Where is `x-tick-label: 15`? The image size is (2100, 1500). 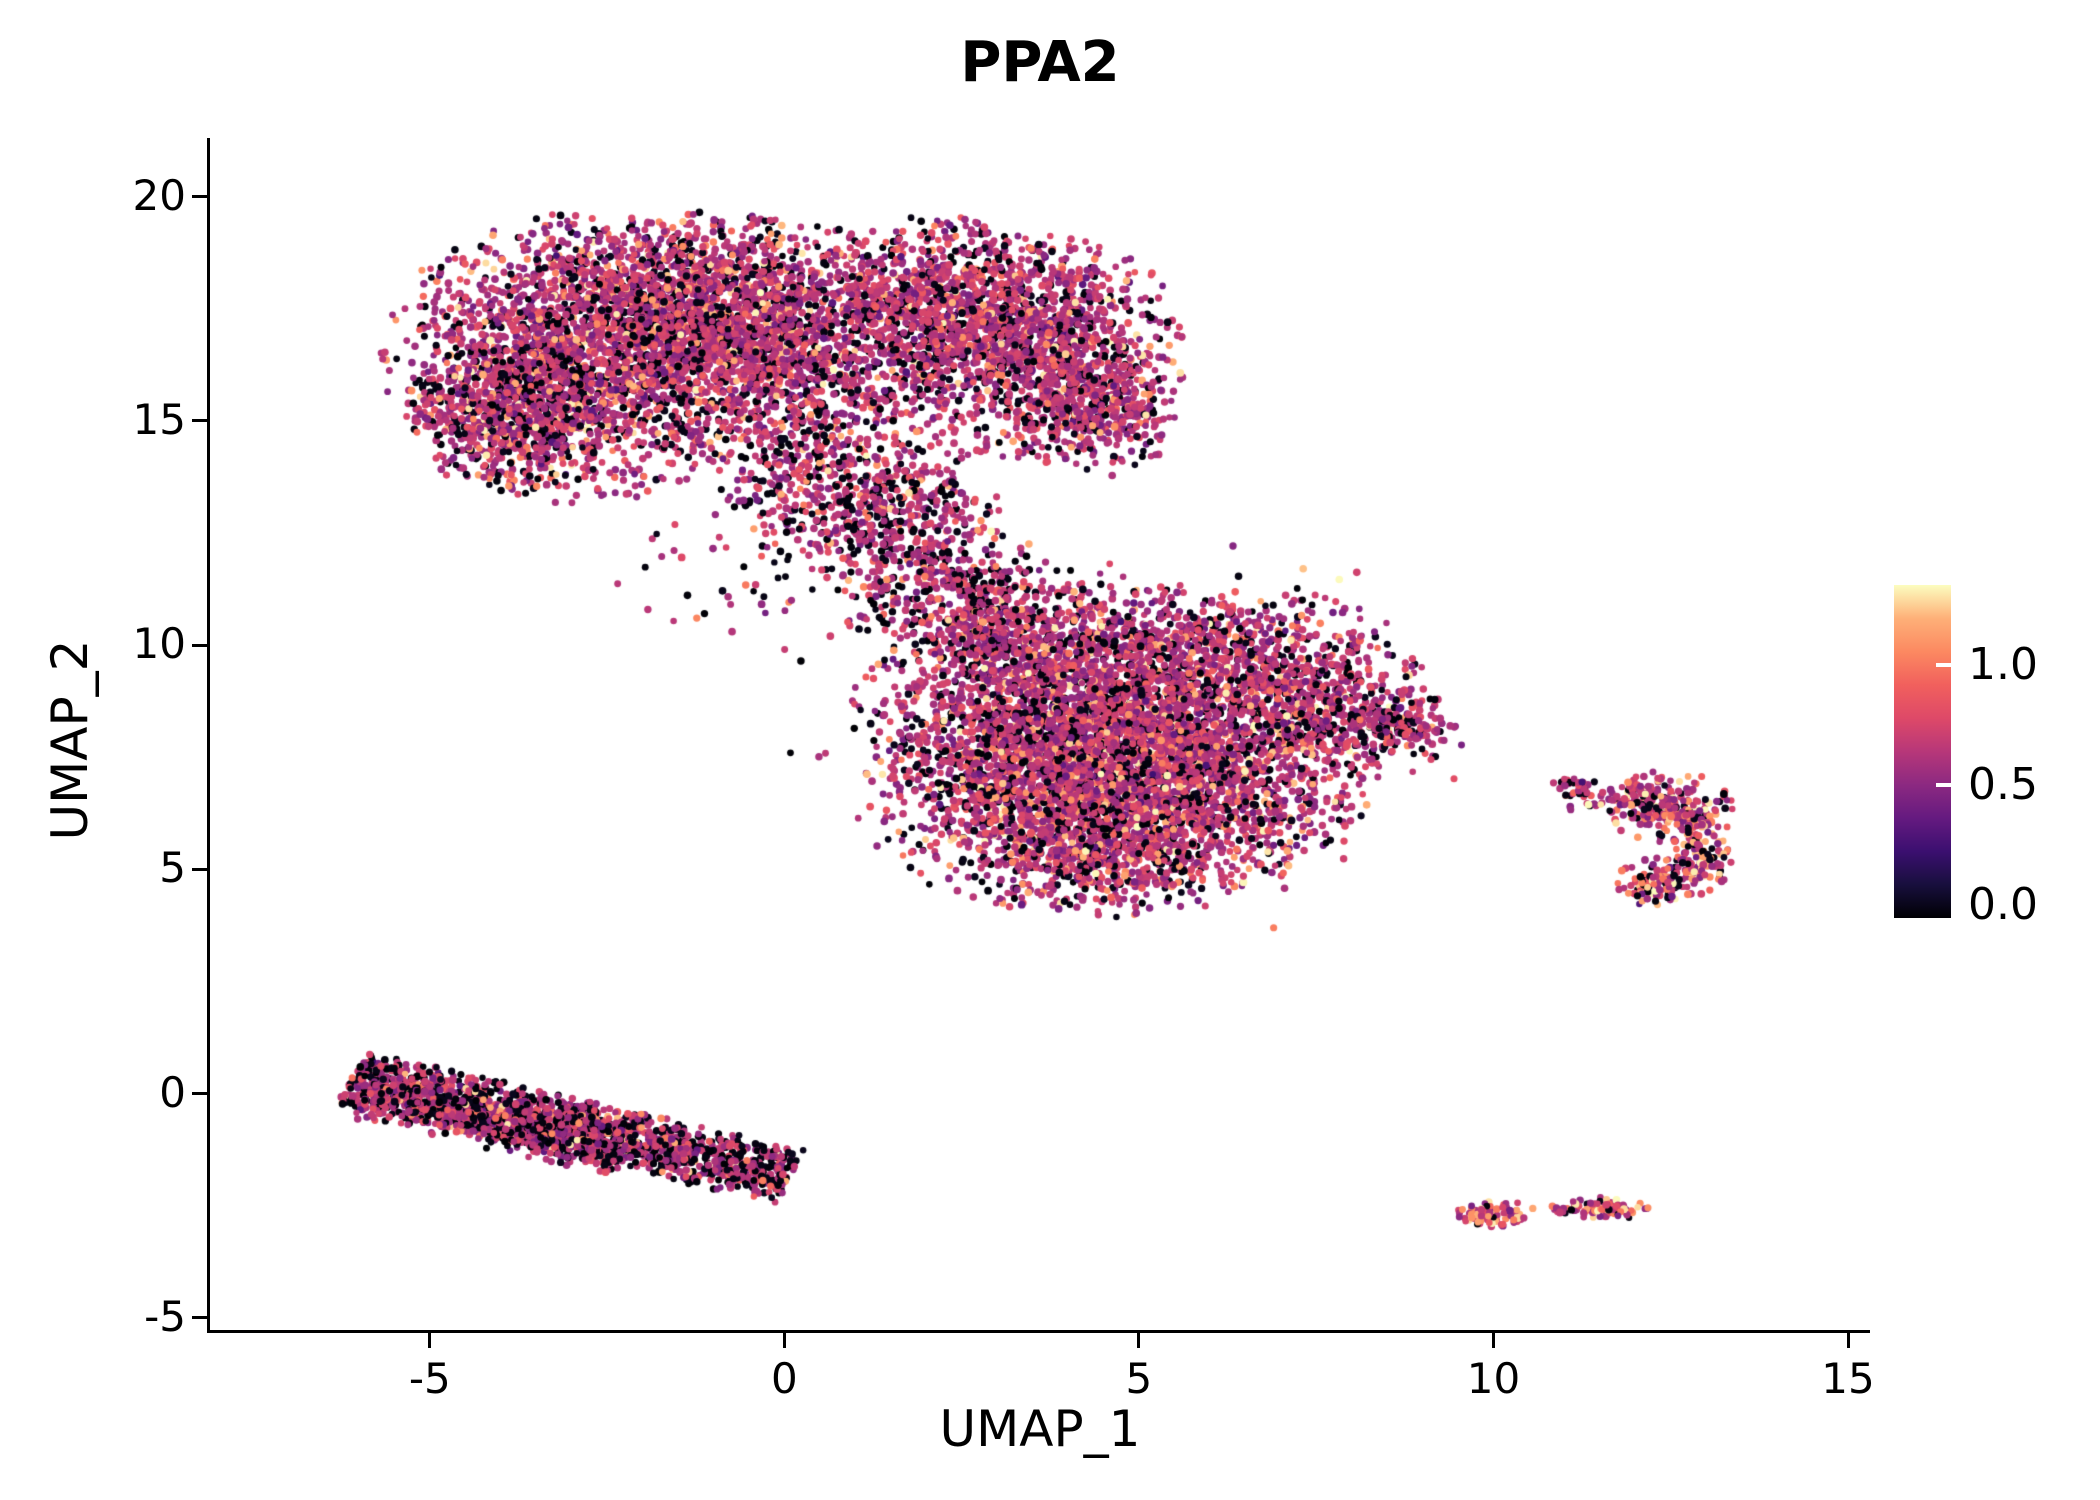
x-tick-label: 15 is located at coordinates (1848, 1378).